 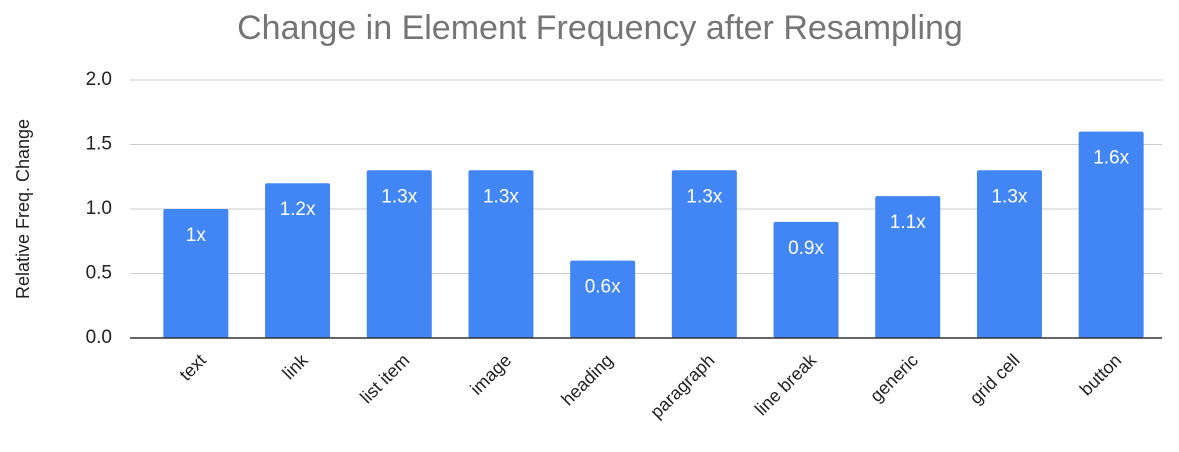 I want to click on x-tick-label: button, so click(x=1101, y=375).